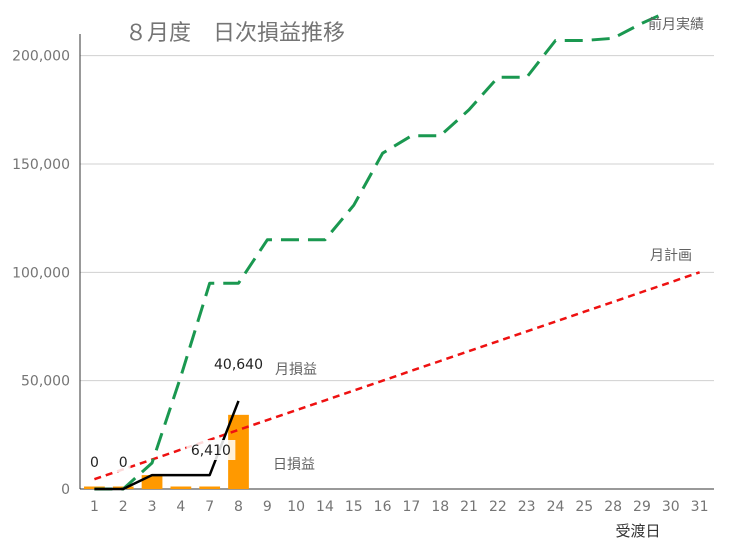 This screenshot has height=549, width=732. I want to click on y-tick-label: 50,000, so click(45, 382).